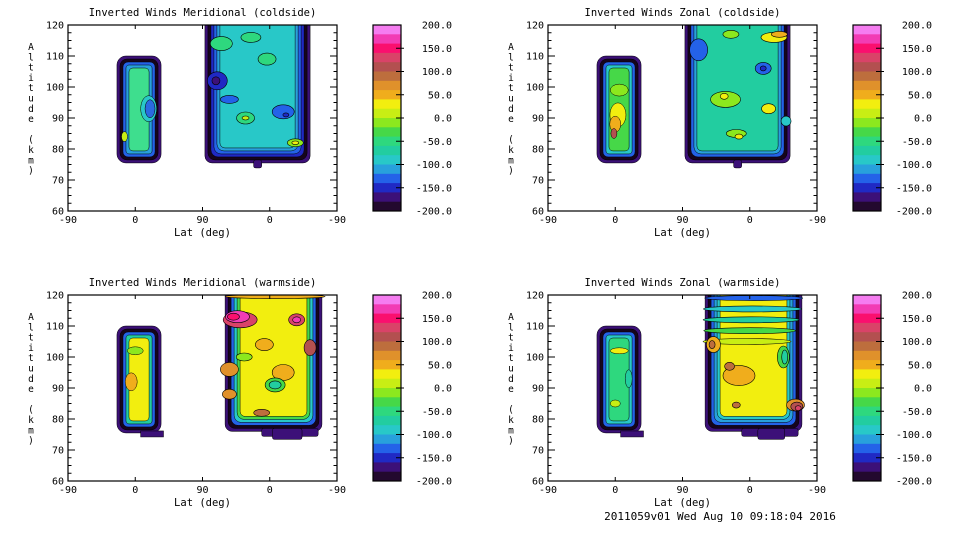 This screenshot has height=540, width=960. Describe the element at coordinates (511, 420) in the screenshot. I see `y-axis-label-char: k` at that location.